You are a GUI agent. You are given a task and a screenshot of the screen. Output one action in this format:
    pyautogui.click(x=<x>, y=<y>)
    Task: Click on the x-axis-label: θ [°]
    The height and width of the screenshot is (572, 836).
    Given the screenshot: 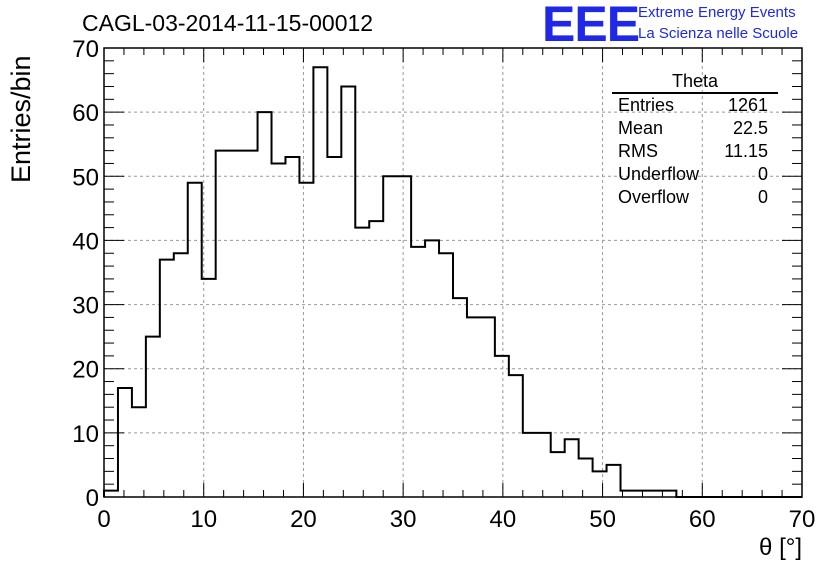 What is the action you would take?
    pyautogui.click(x=780, y=547)
    